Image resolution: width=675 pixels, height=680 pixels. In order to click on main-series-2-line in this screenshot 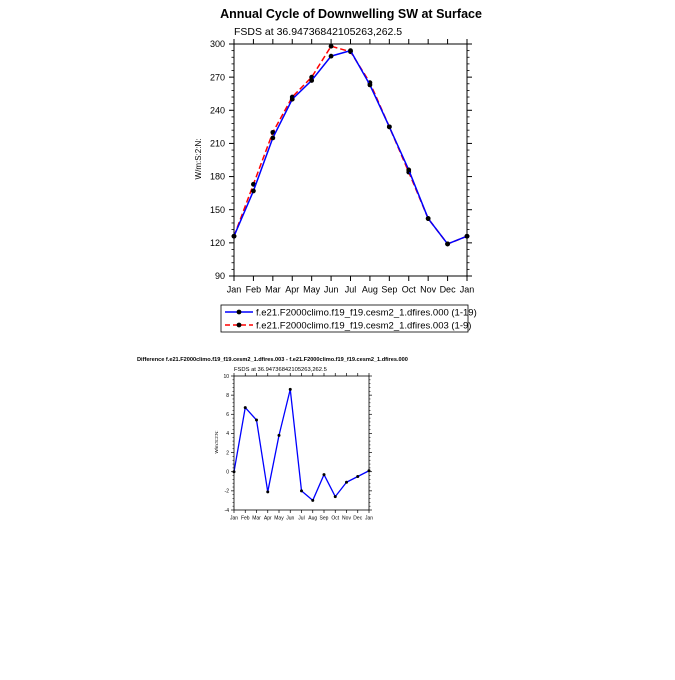, I will do `click(350, 145)`.